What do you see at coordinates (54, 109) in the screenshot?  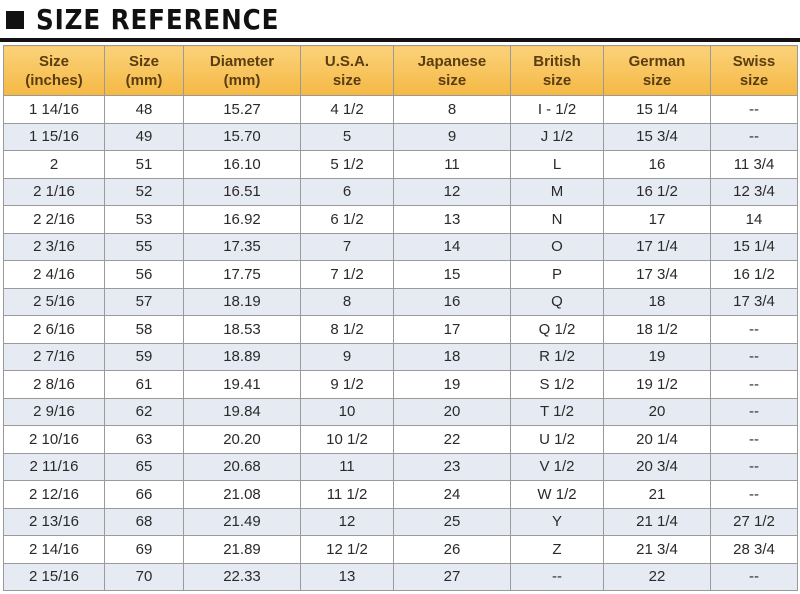 I see `table-cell: 1 14/16` at bounding box center [54, 109].